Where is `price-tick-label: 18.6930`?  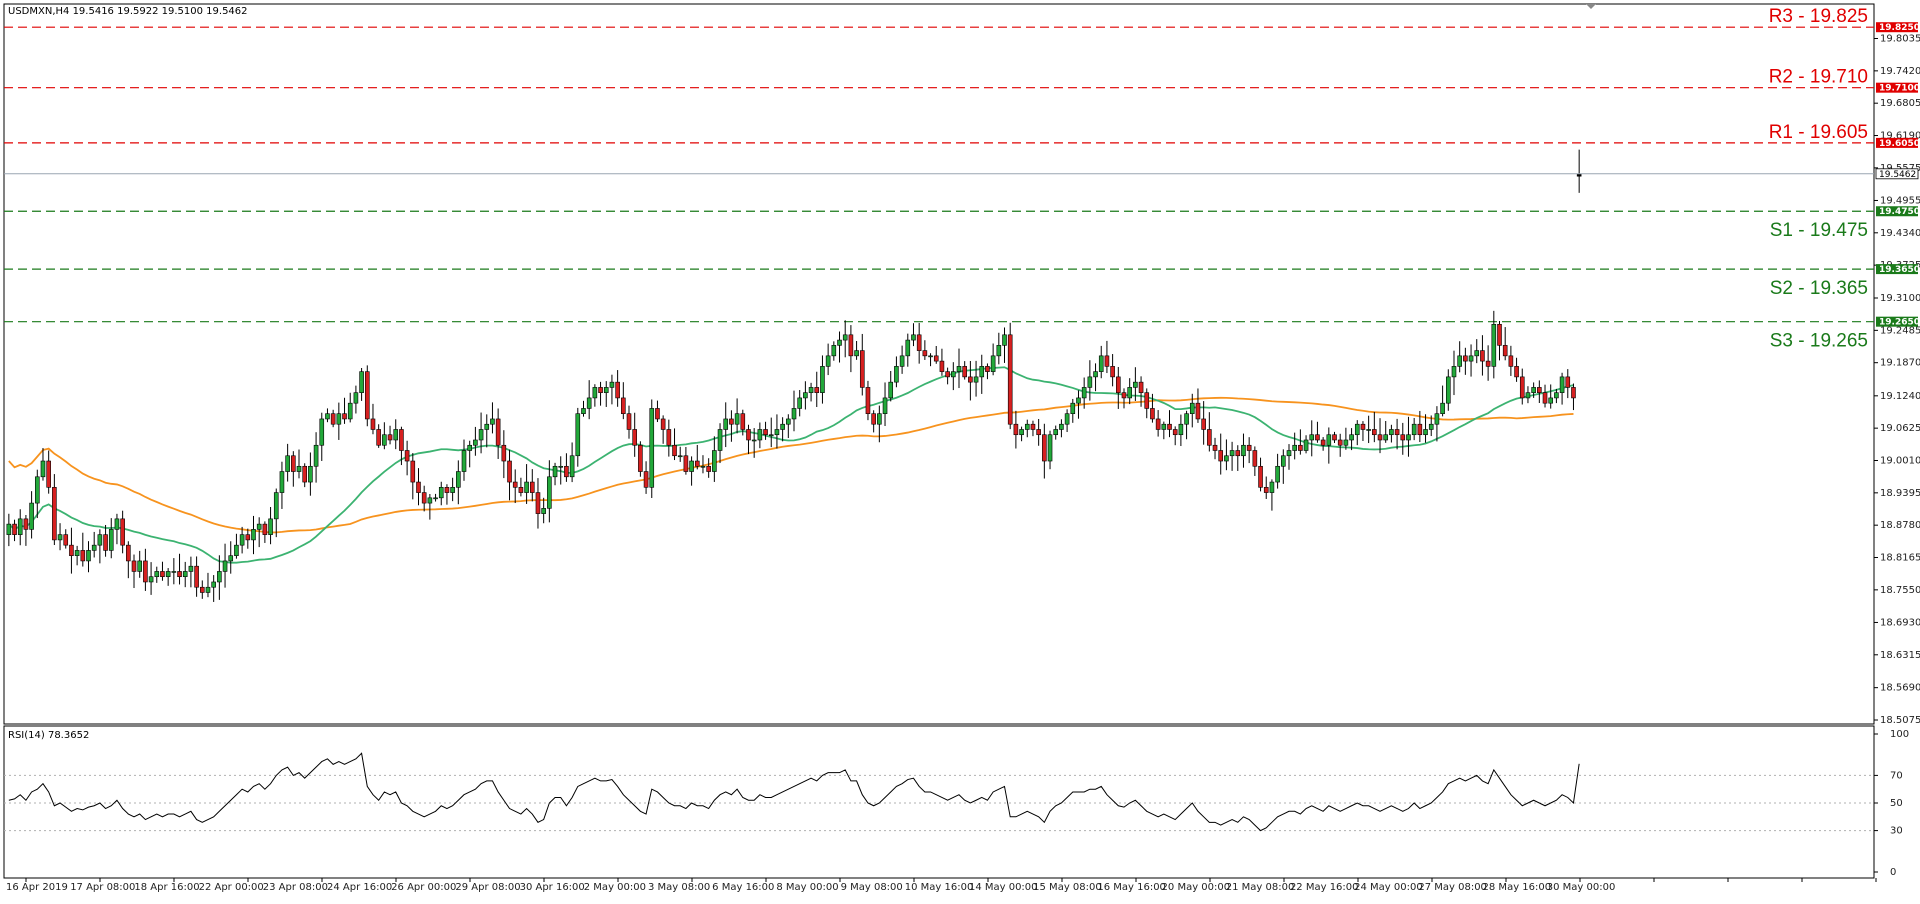 price-tick-label: 18.6930 is located at coordinates (1900, 622).